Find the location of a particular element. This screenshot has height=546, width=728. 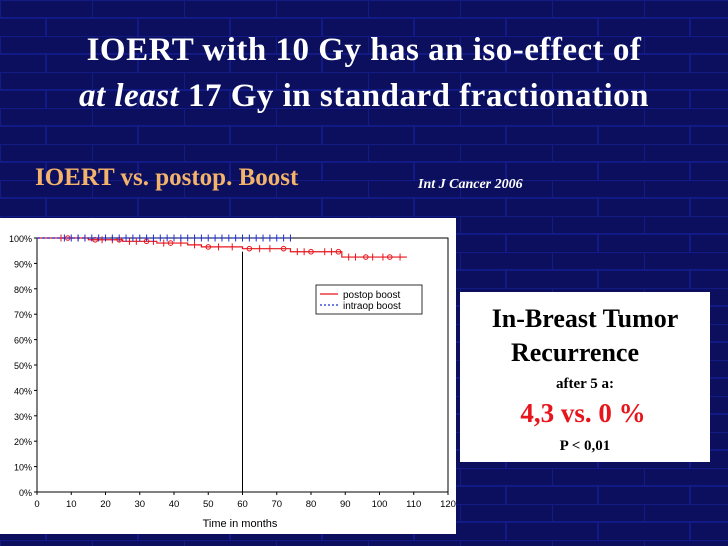

legend-label: intraop boost is located at coordinates (372, 306).